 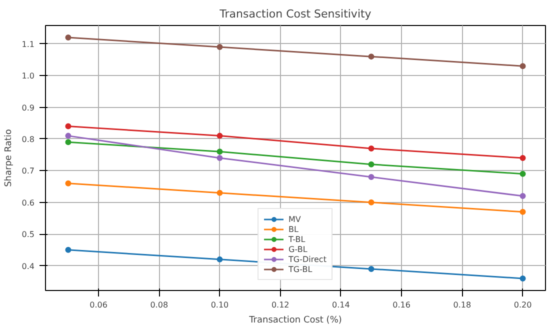 What do you see at coordinates (28, 203) in the screenshot?
I see `y-tick-label: 0.6` at bounding box center [28, 203].